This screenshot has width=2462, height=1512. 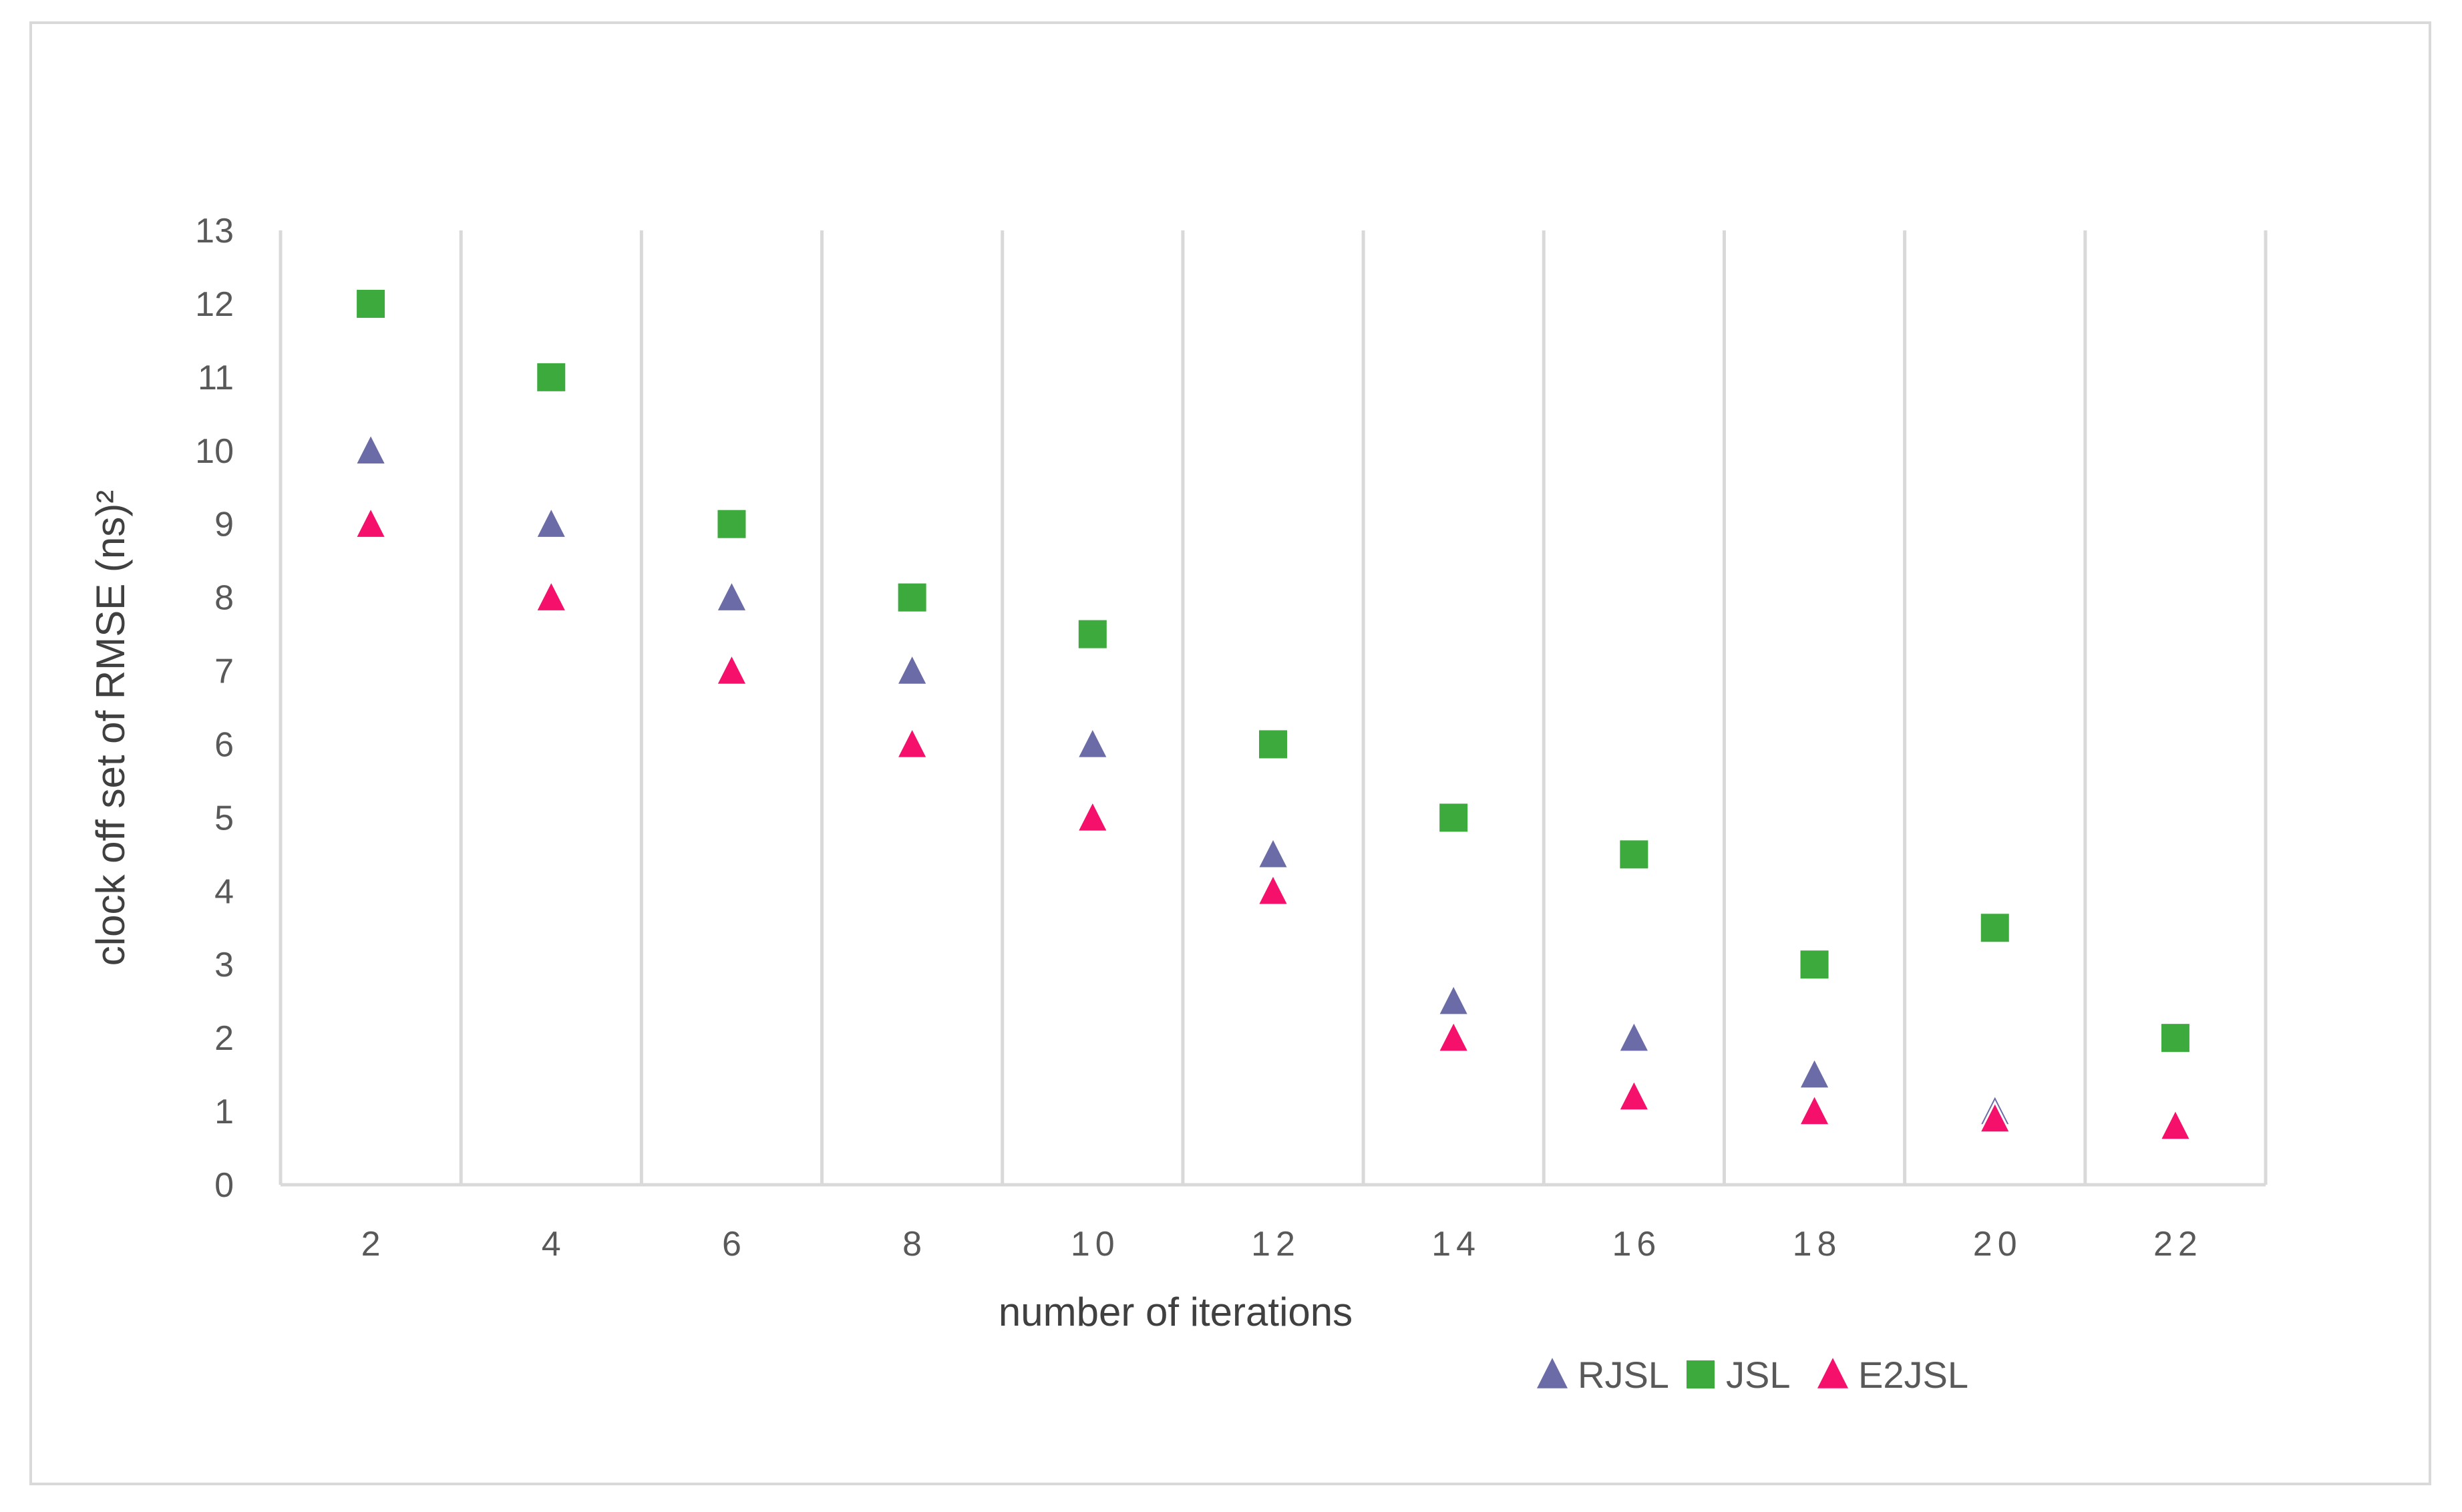 What do you see at coordinates (224, 744) in the screenshot?
I see `y-tick-label: 6` at bounding box center [224, 744].